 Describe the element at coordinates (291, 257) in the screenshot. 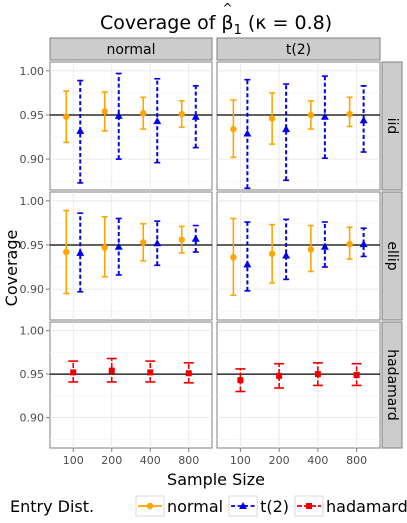

I see `series-normal-ellip-t2` at that location.